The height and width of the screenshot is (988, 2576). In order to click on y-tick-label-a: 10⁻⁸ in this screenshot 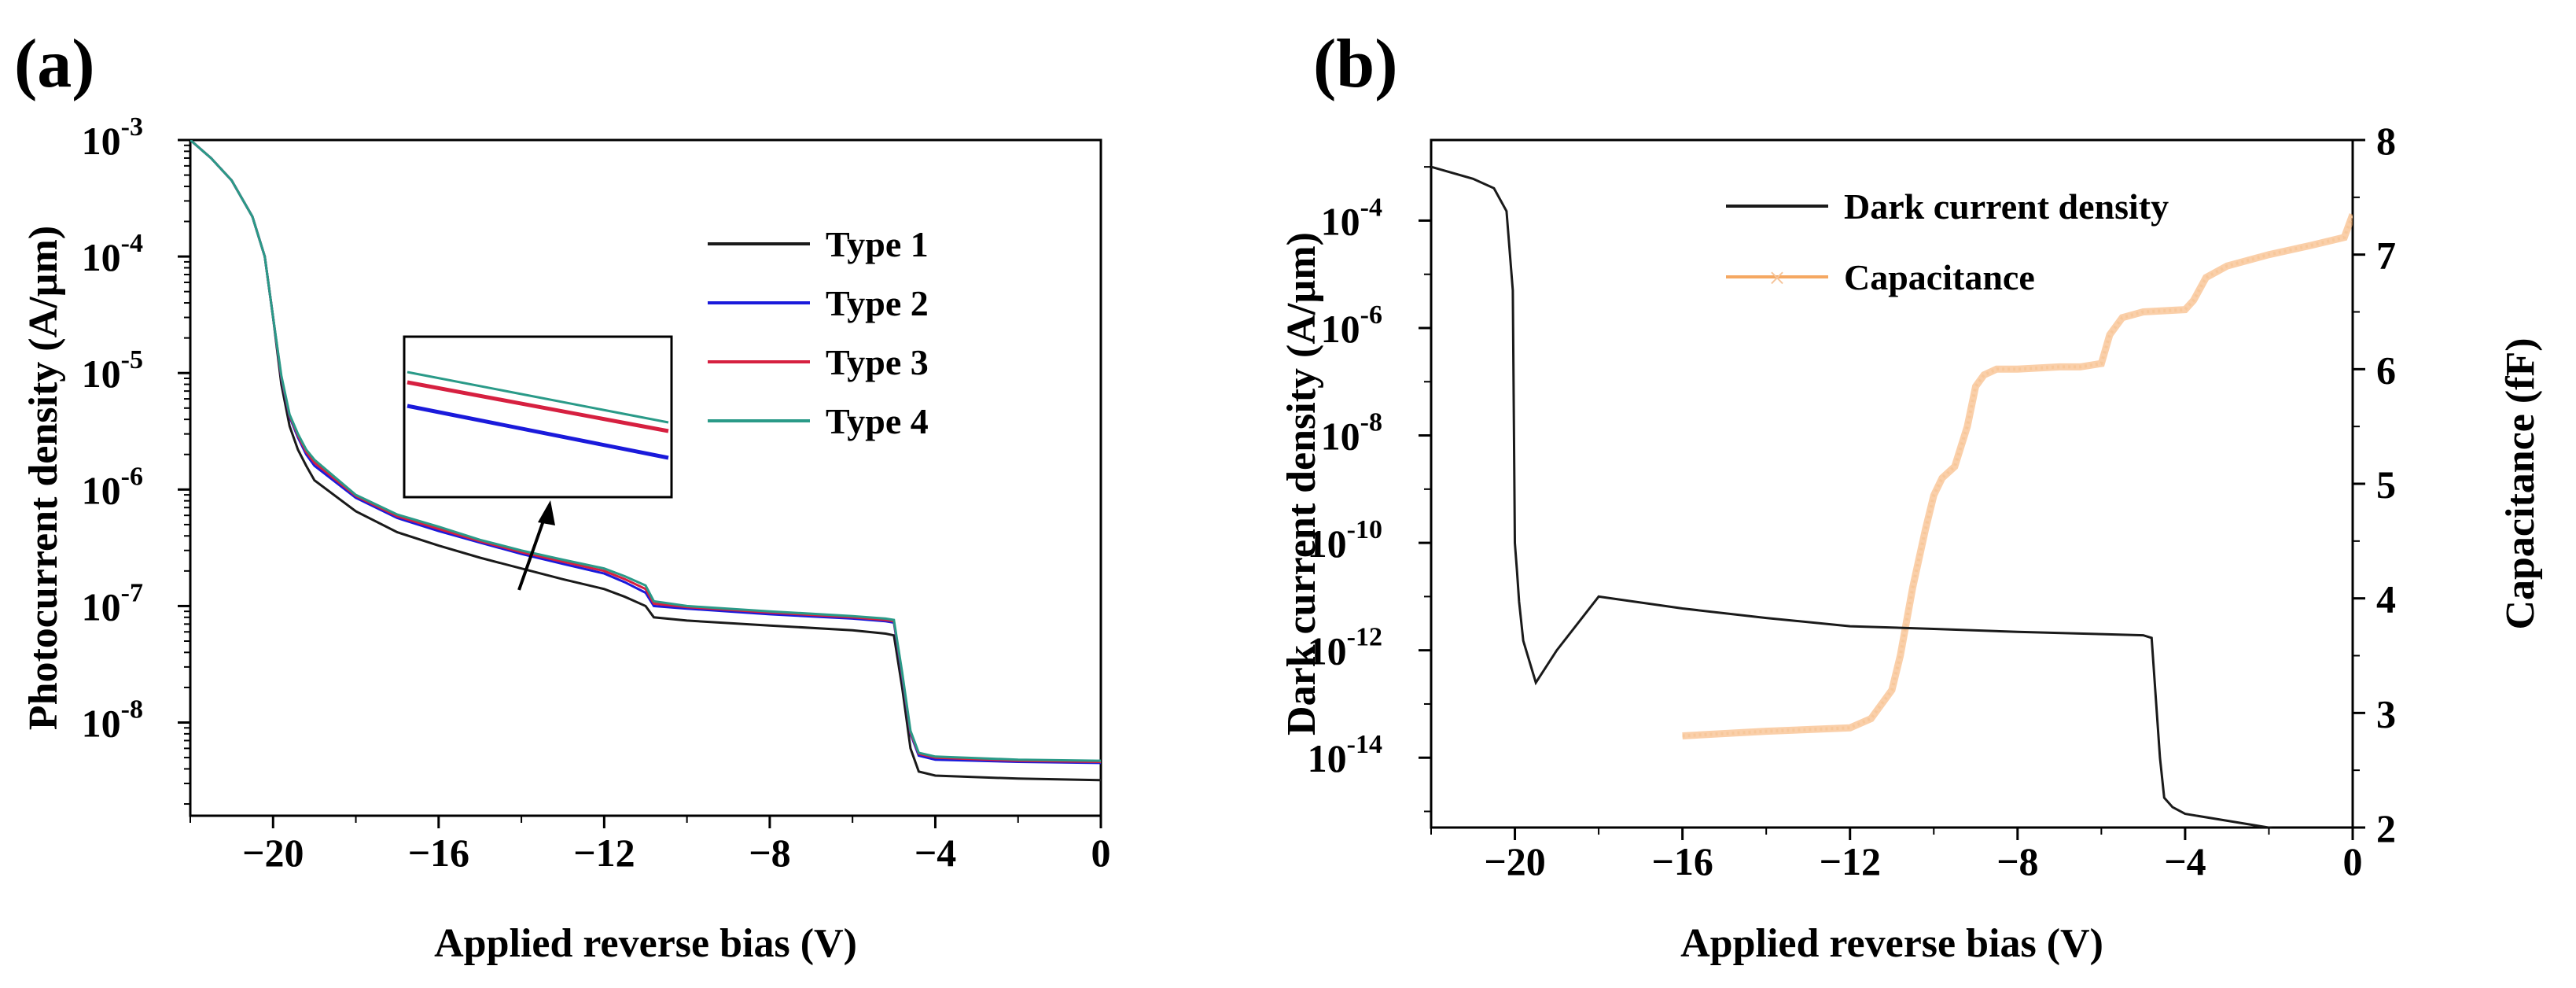, I will do `click(113, 720)`.